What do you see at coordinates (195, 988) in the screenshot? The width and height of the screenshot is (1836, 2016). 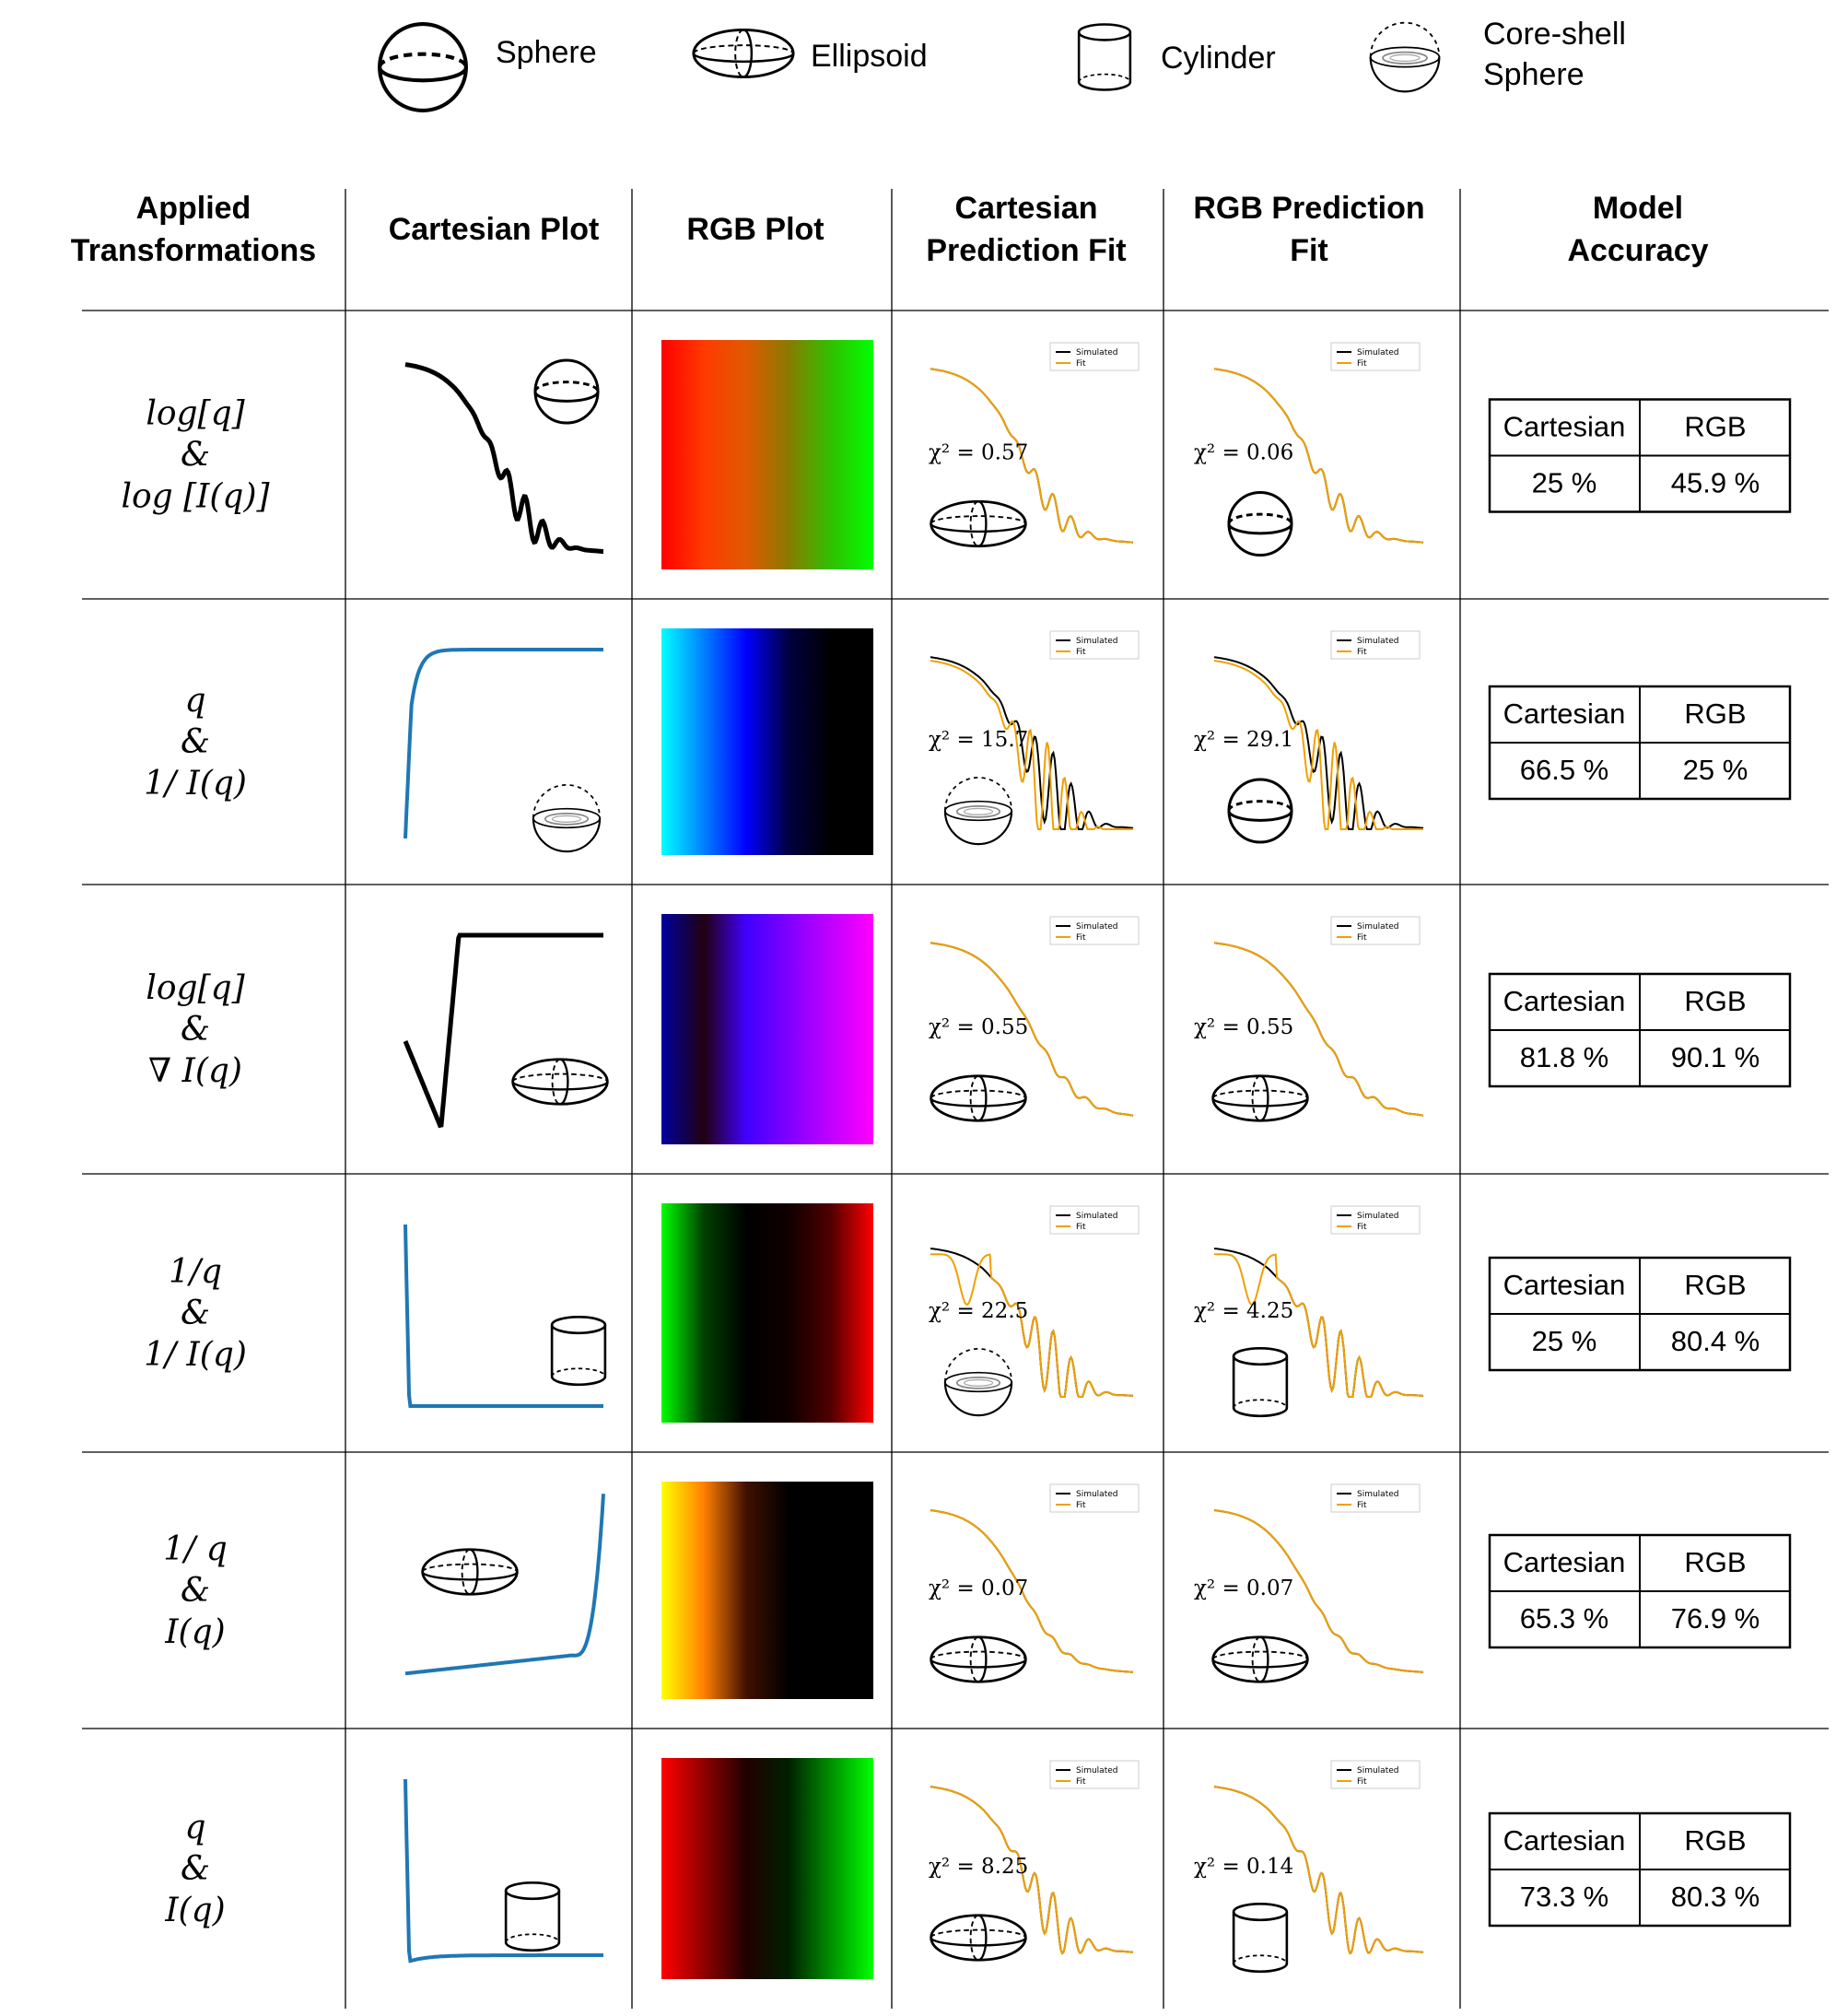 I see `transformation-line: log[q]` at bounding box center [195, 988].